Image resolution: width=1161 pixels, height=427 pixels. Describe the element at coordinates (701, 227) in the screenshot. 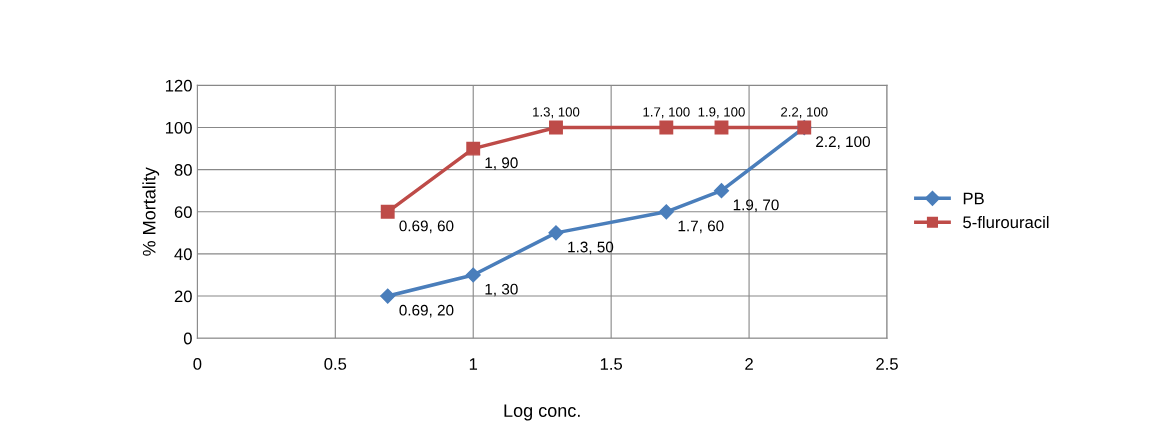

I see `data-label: 1.7, 60` at that location.